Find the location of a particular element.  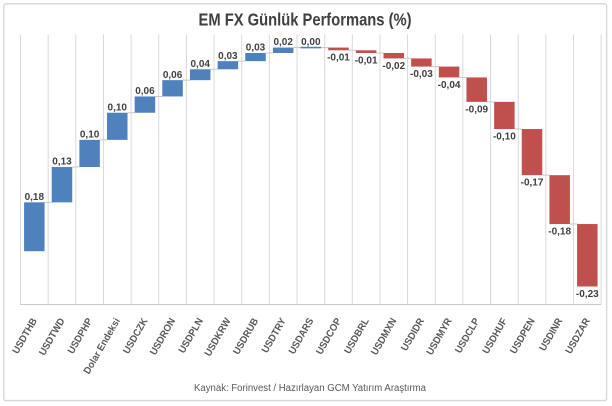

svg-text: -0,23 is located at coordinates (587, 294).